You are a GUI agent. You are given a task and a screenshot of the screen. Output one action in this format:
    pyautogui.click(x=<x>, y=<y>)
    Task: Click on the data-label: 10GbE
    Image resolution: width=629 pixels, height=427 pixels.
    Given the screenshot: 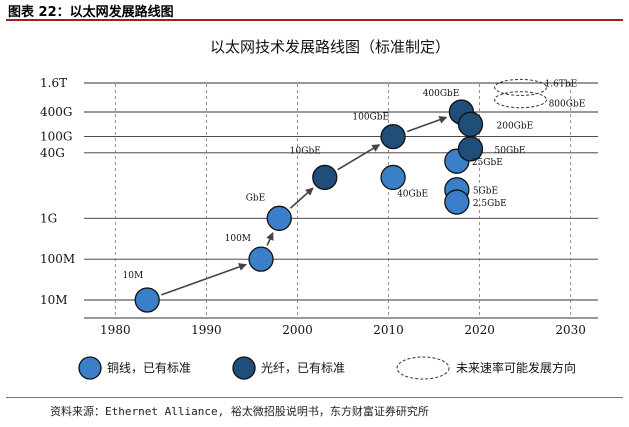 What is the action you would take?
    pyautogui.click(x=305, y=151)
    